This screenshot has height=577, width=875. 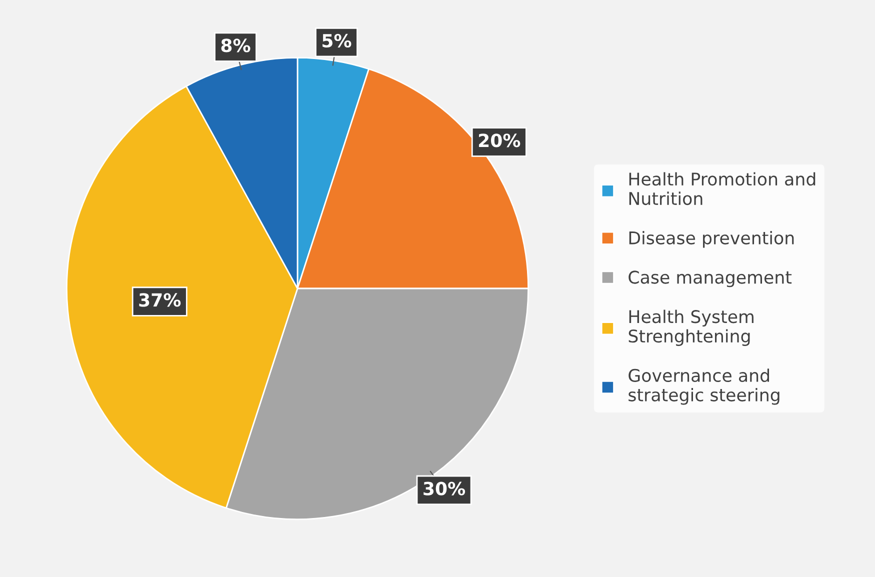 What do you see at coordinates (235, 45) in the screenshot?
I see `data-label: 8%` at bounding box center [235, 45].